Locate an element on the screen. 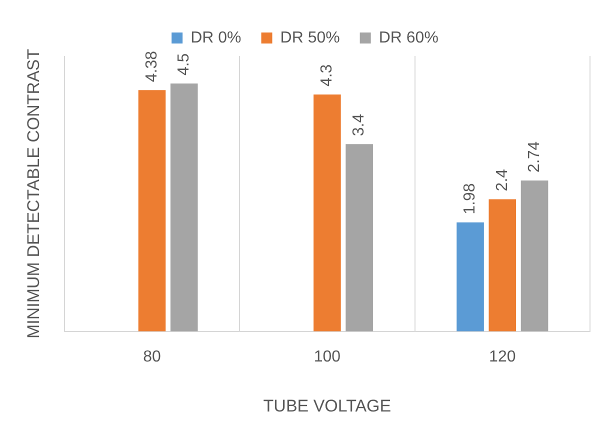  data-label: 4.38 is located at coordinates (151, 66).